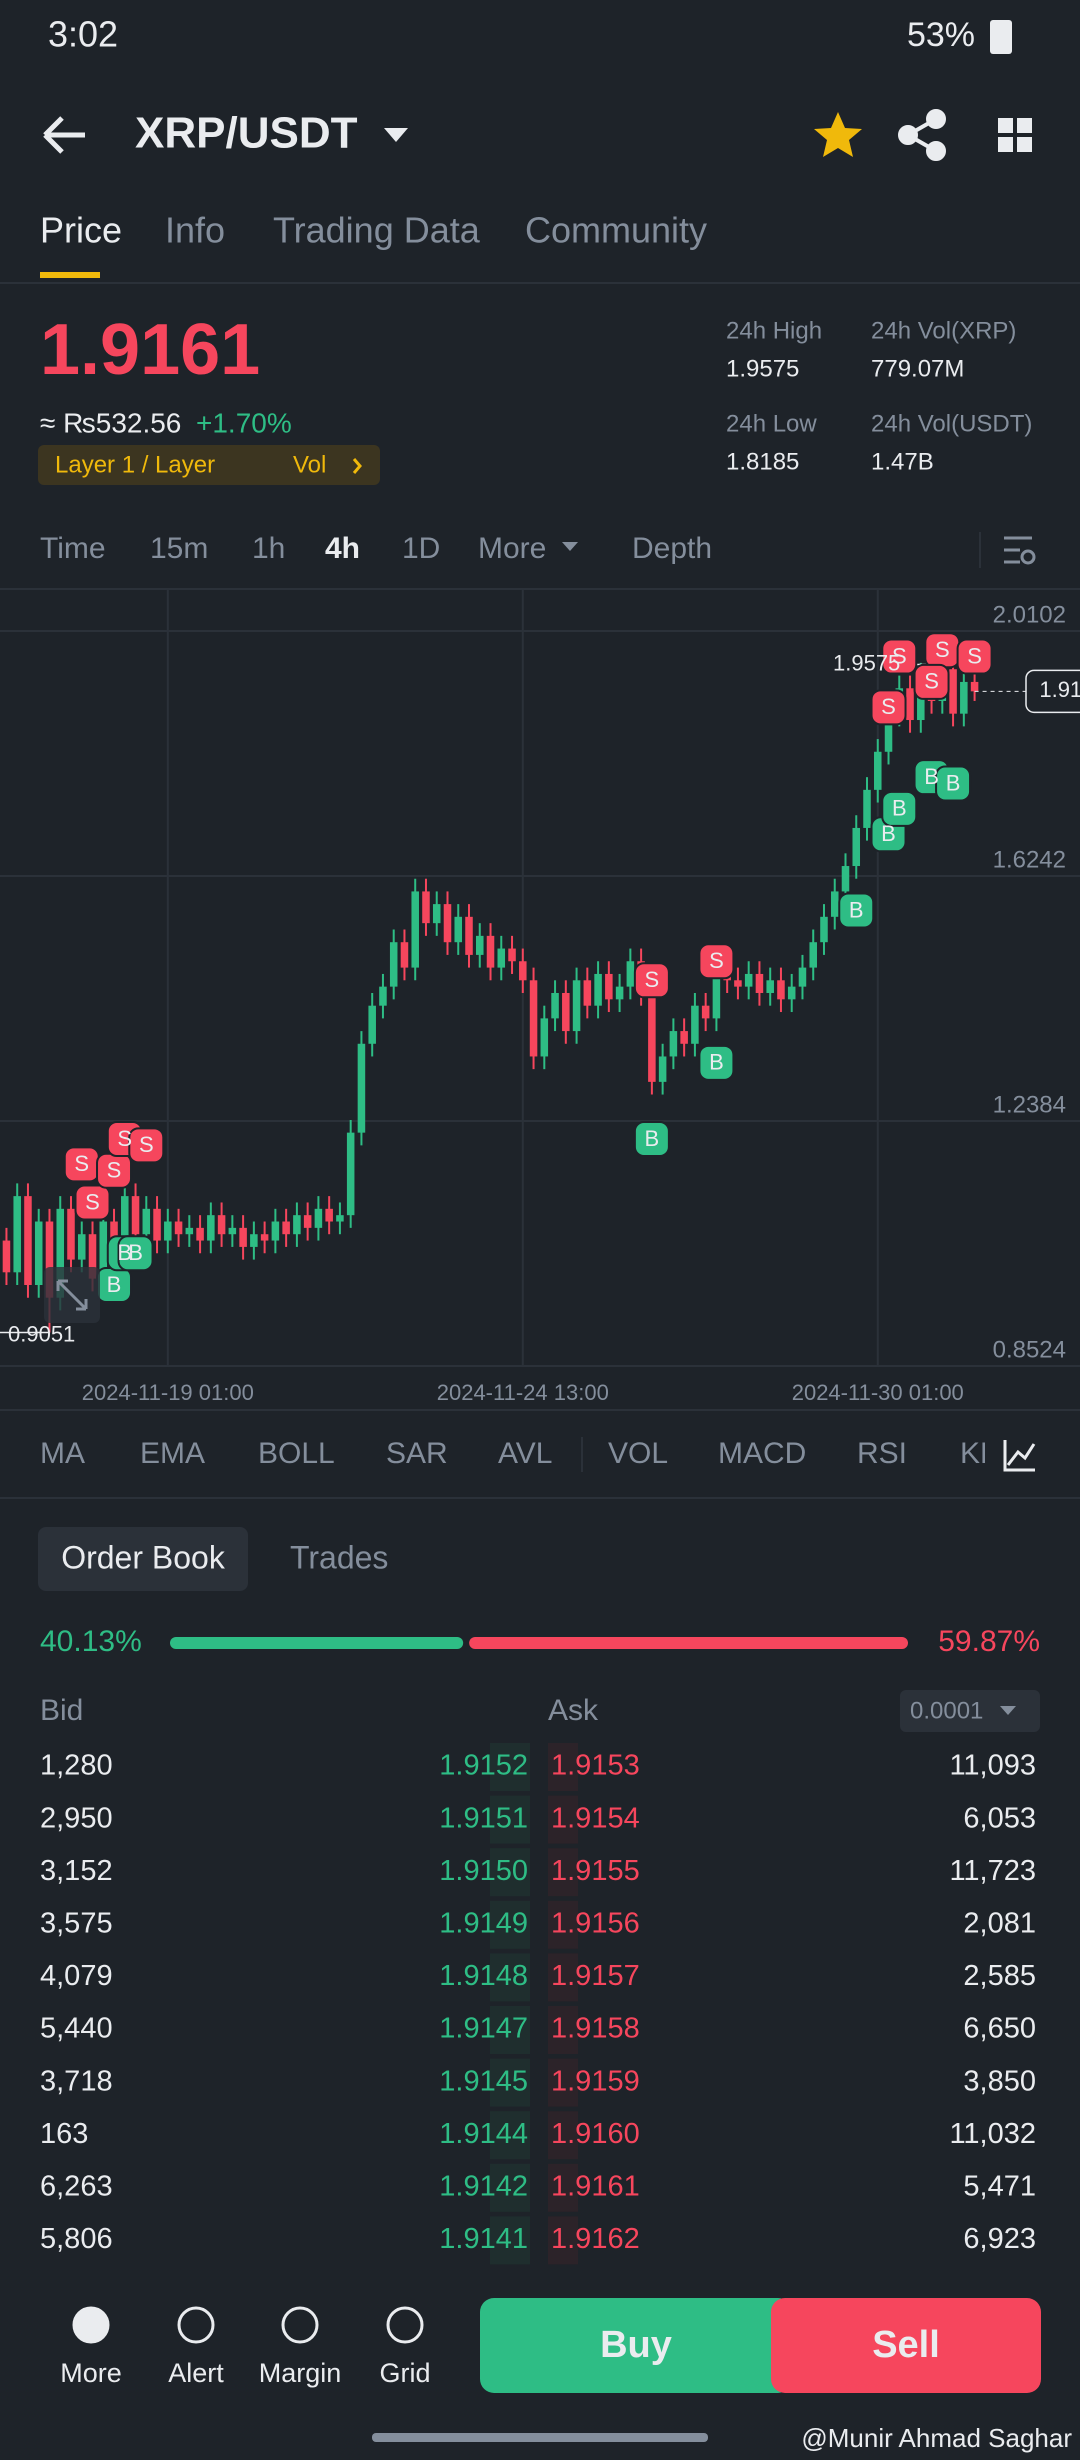 The image size is (1080, 2460). Describe the element at coordinates (943, 330) in the screenshot. I see `stat-label: 24h Vol(XRP)` at that location.